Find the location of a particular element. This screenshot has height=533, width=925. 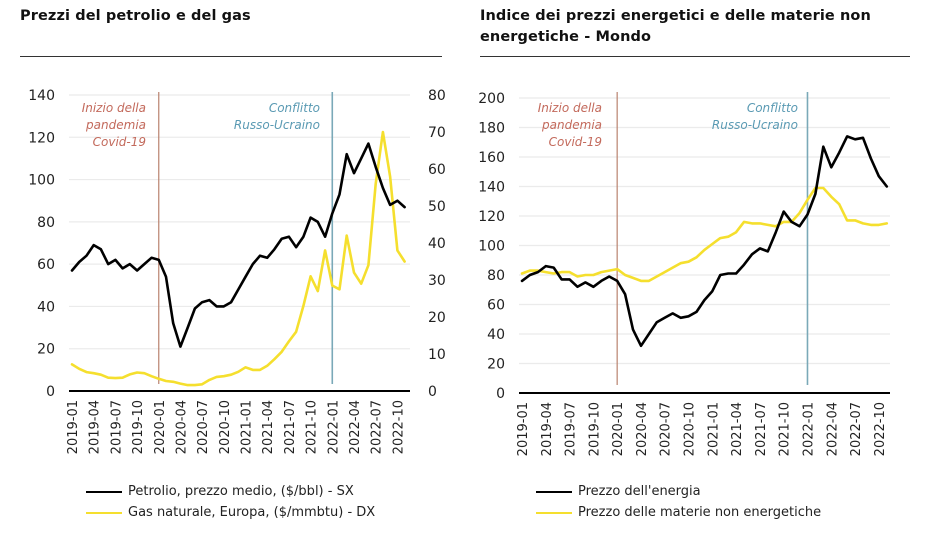

series-line-non-energy is located at coordinates (704, 234).